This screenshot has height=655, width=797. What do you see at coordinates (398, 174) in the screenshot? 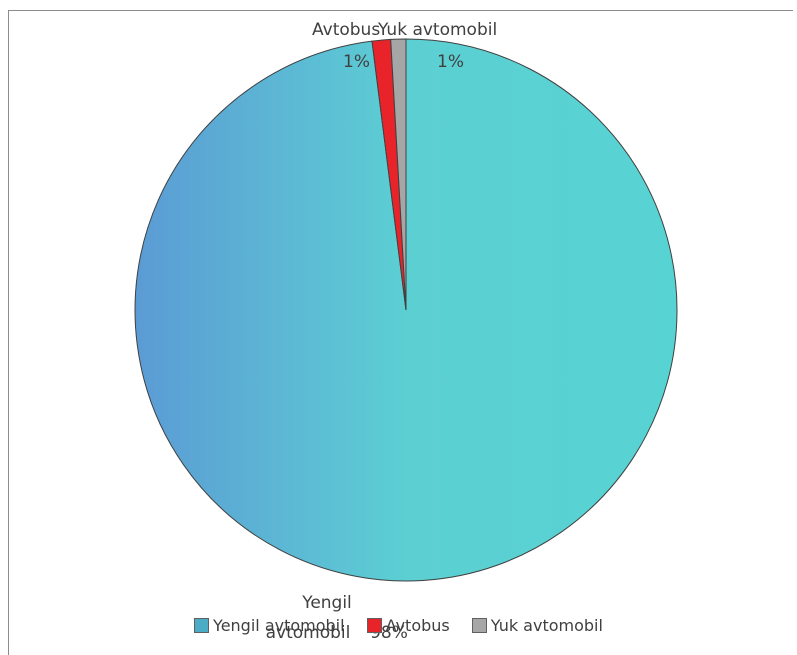
I see `pie-slice-yuk` at bounding box center [398, 174].